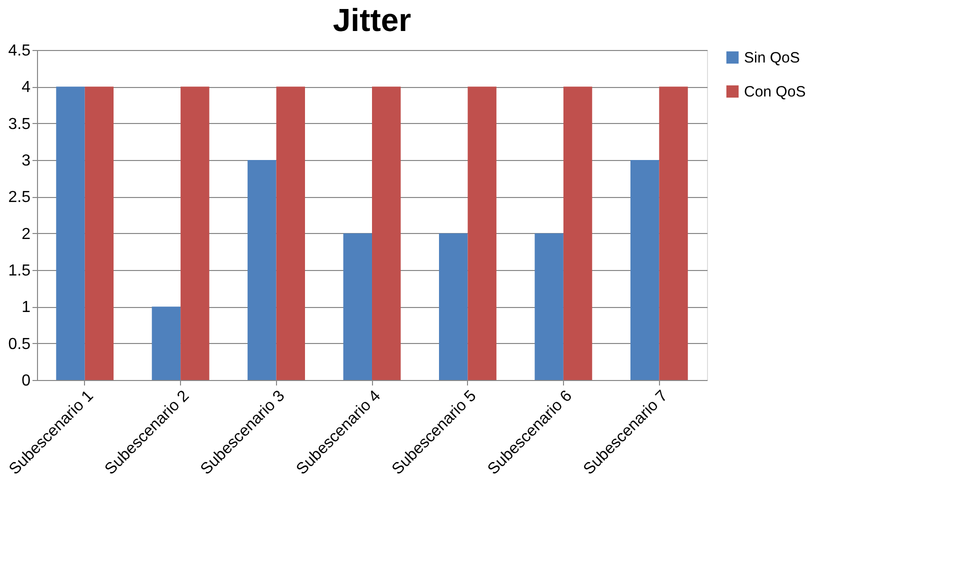 The width and height of the screenshot is (960, 577). Describe the element at coordinates (19, 51) in the screenshot. I see `y-tick-label: 4.5` at that location.